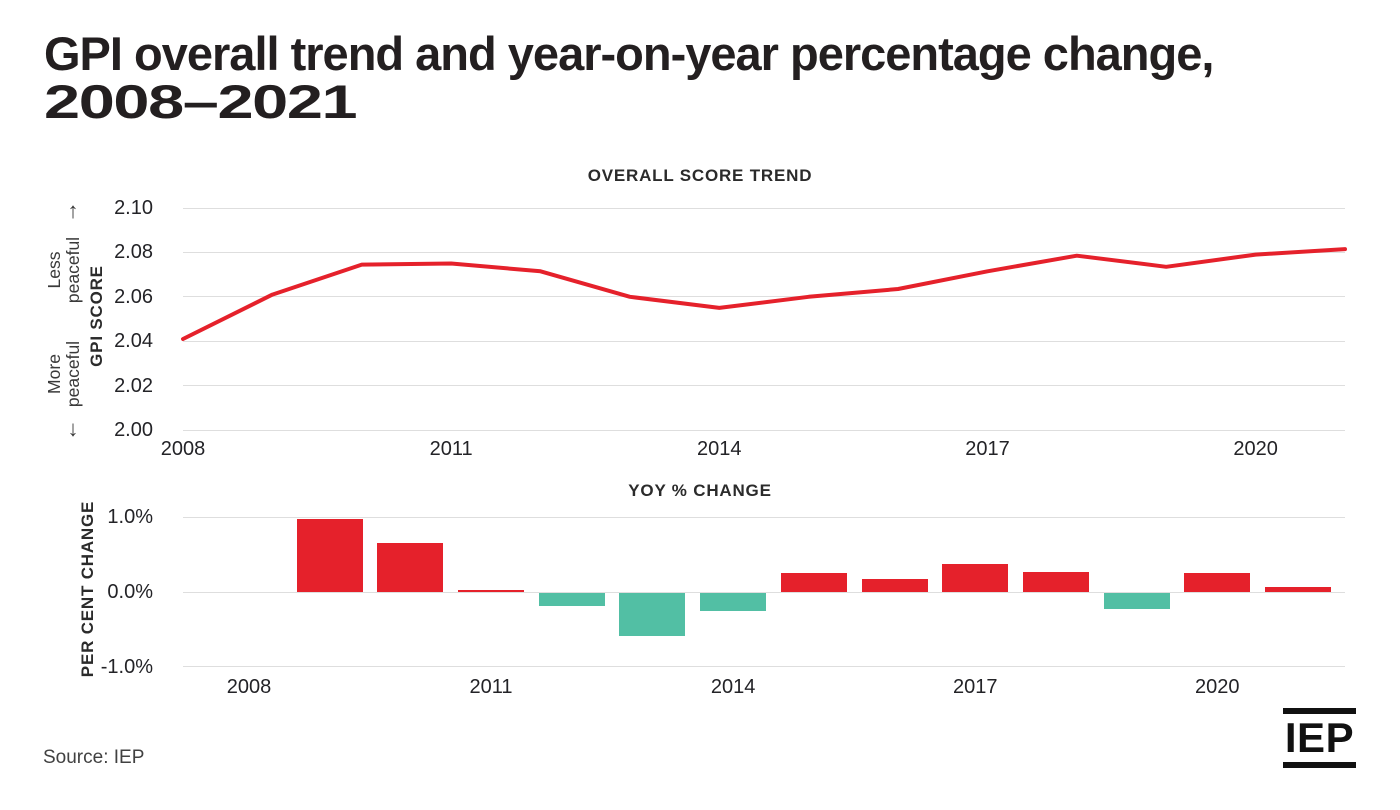 The height and width of the screenshot is (810, 1400). What do you see at coordinates (1319, 765) in the screenshot?
I see `iep-logo-bottom-bar` at bounding box center [1319, 765].